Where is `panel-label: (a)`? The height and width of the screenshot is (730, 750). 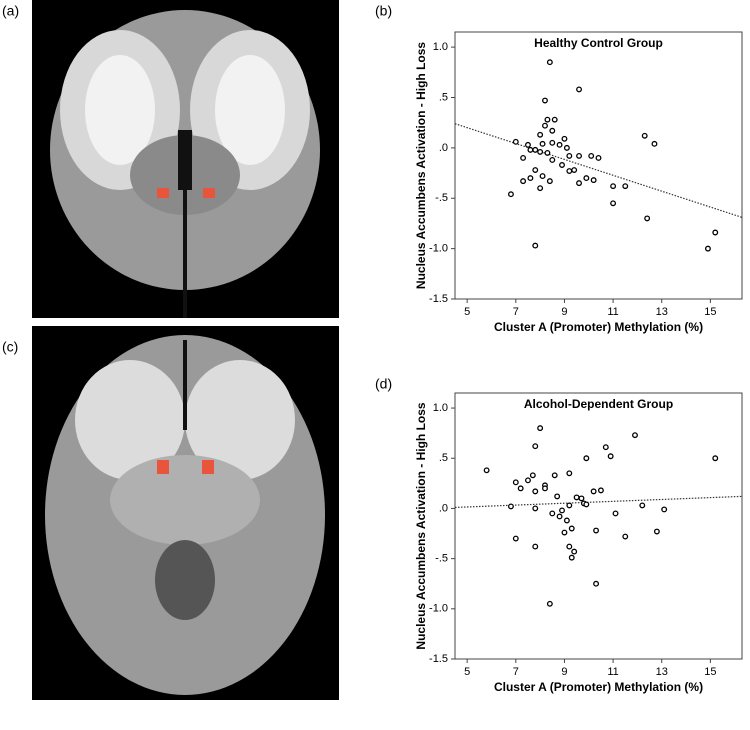 panel-label: (a) is located at coordinates (10, 11).